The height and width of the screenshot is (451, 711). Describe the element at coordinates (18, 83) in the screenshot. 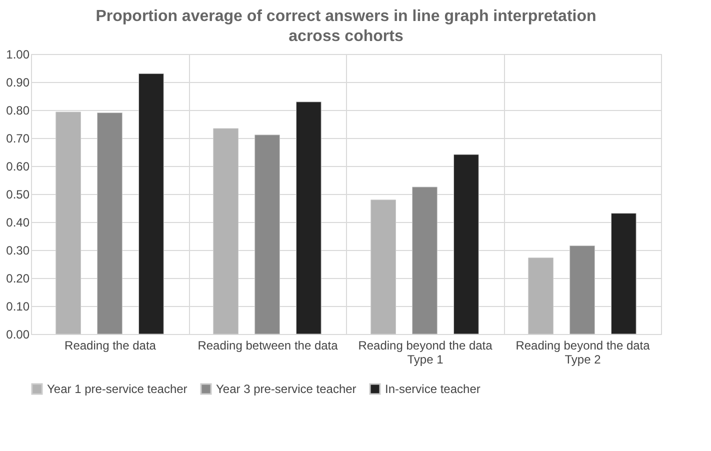

I see `y-tick-label: 0.90` at that location.